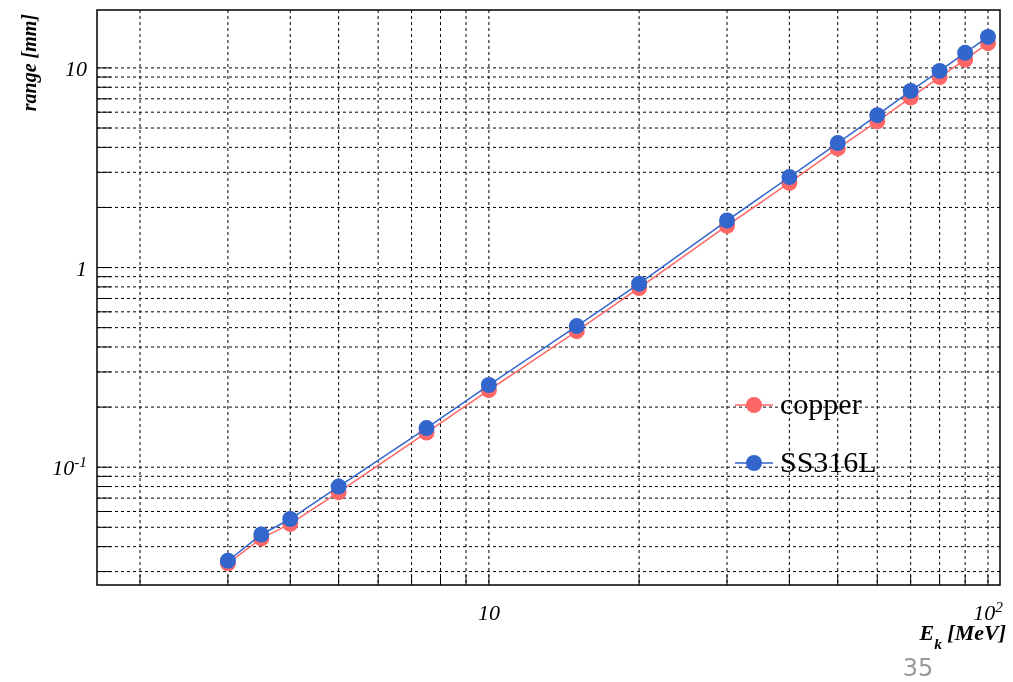 This screenshot has height=682, width=1013. I want to click on y-tick-label: 10$^{-1}$, so click(69, 466).